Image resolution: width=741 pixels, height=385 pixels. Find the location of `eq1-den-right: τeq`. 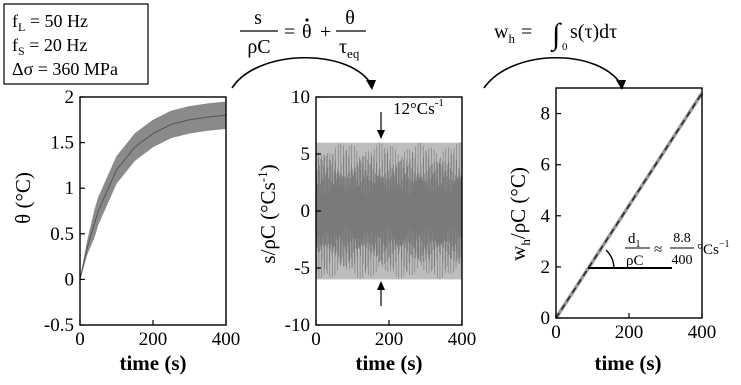

eq1-den-right: τeq is located at coordinates (349, 48).